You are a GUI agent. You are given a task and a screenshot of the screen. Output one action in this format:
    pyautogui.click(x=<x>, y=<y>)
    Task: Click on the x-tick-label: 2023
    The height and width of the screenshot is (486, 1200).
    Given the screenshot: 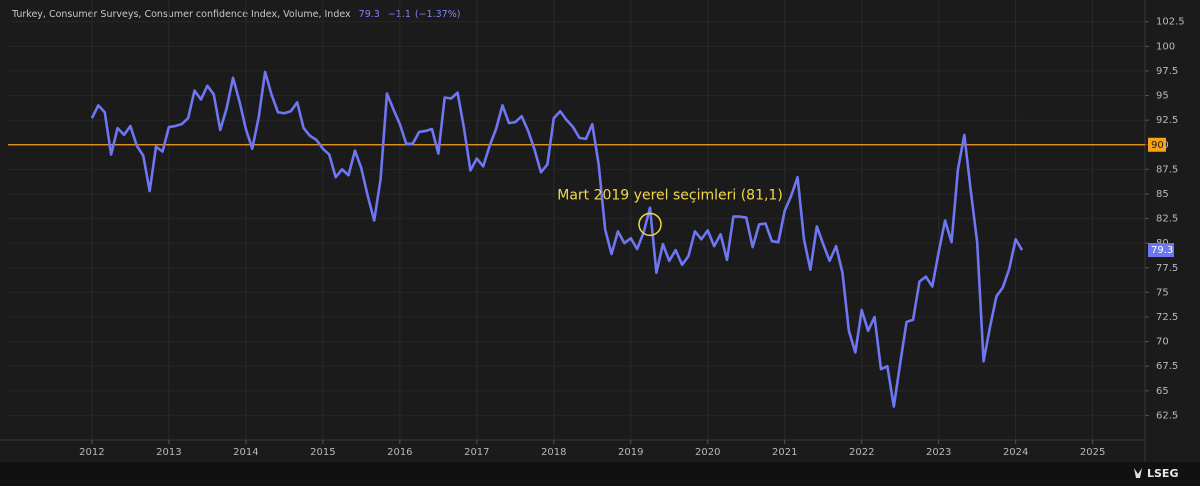 What is the action you would take?
    pyautogui.click(x=938, y=452)
    